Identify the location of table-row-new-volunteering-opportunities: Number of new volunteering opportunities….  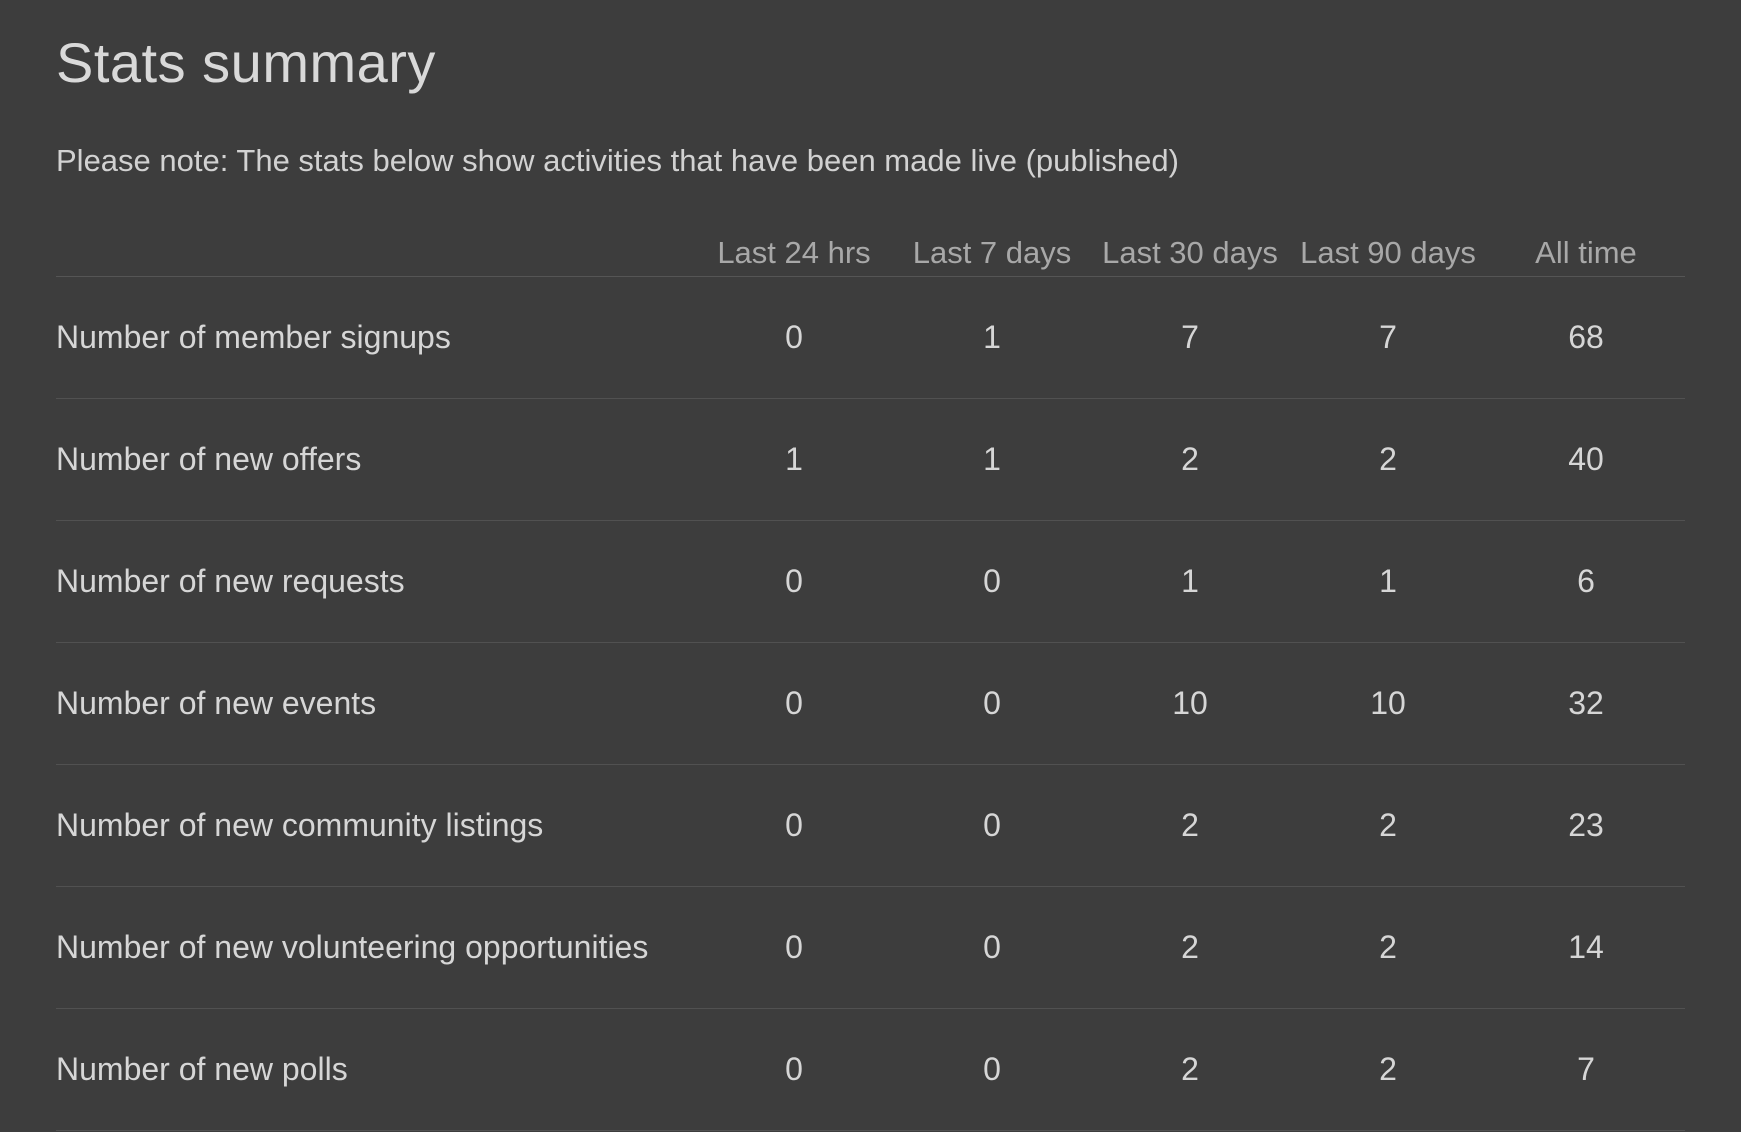
(870, 947).